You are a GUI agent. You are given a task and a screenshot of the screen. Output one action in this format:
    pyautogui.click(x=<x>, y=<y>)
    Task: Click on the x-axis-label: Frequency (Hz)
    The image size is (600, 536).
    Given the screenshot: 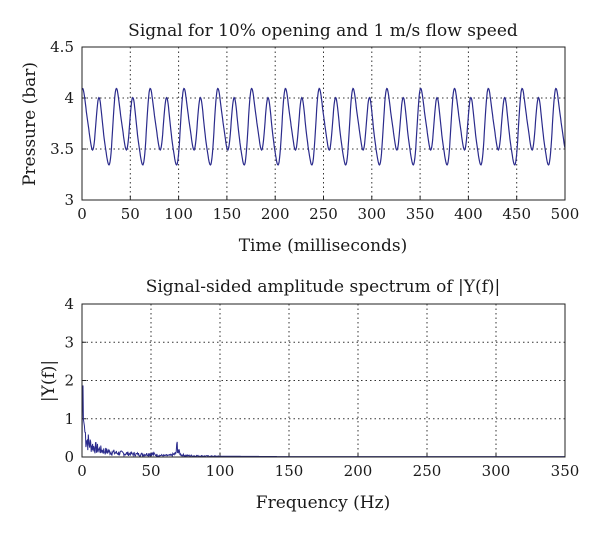 What is the action you would take?
    pyautogui.click(x=323, y=503)
    